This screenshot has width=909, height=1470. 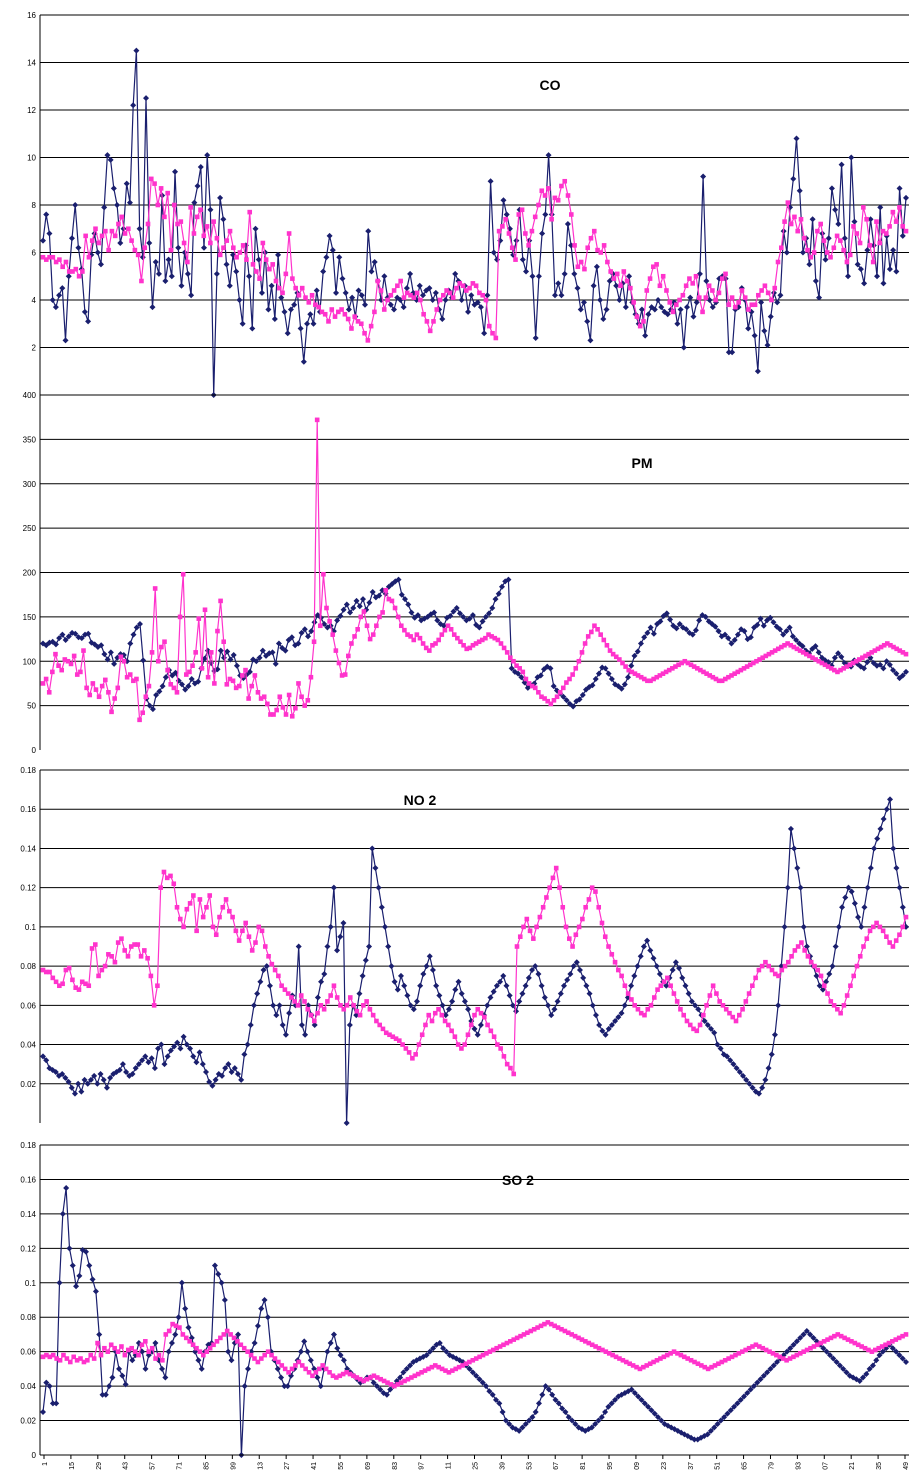 What do you see at coordinates (502, 1466) in the screenshot?
I see `x-tick-label: 39` at bounding box center [502, 1466].